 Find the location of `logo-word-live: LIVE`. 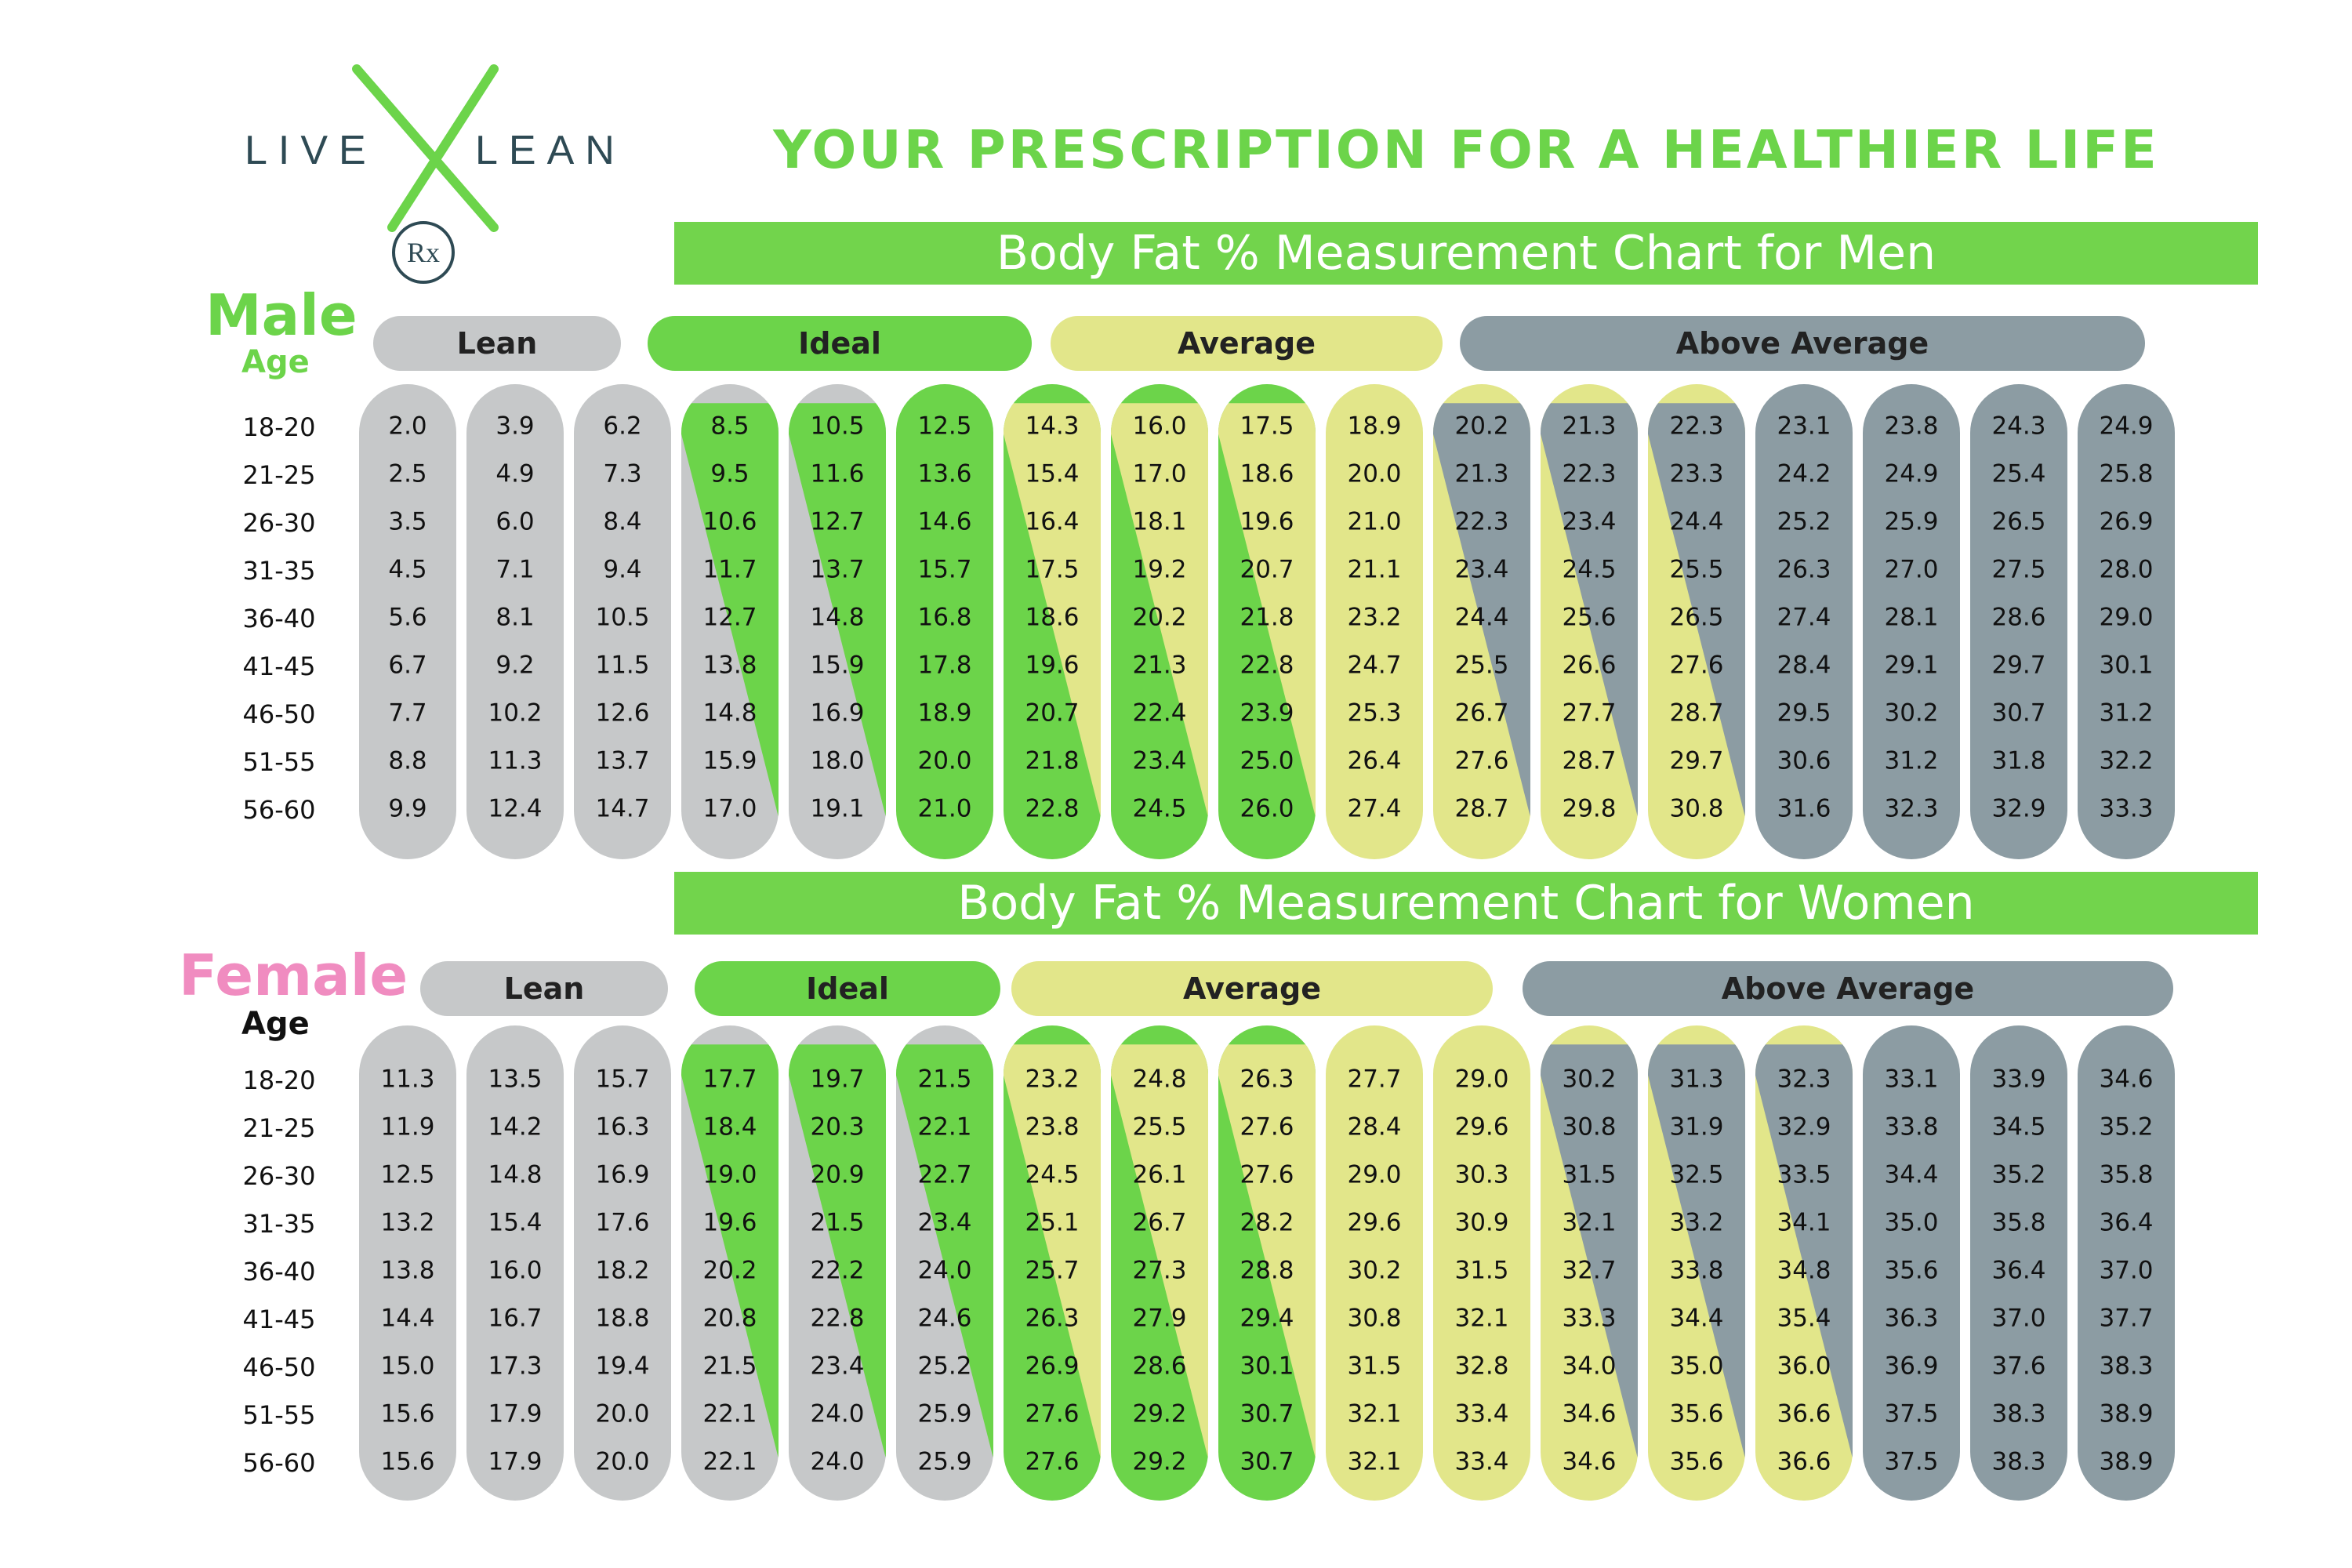

logo-word-live: LIVE is located at coordinates (311, 150).